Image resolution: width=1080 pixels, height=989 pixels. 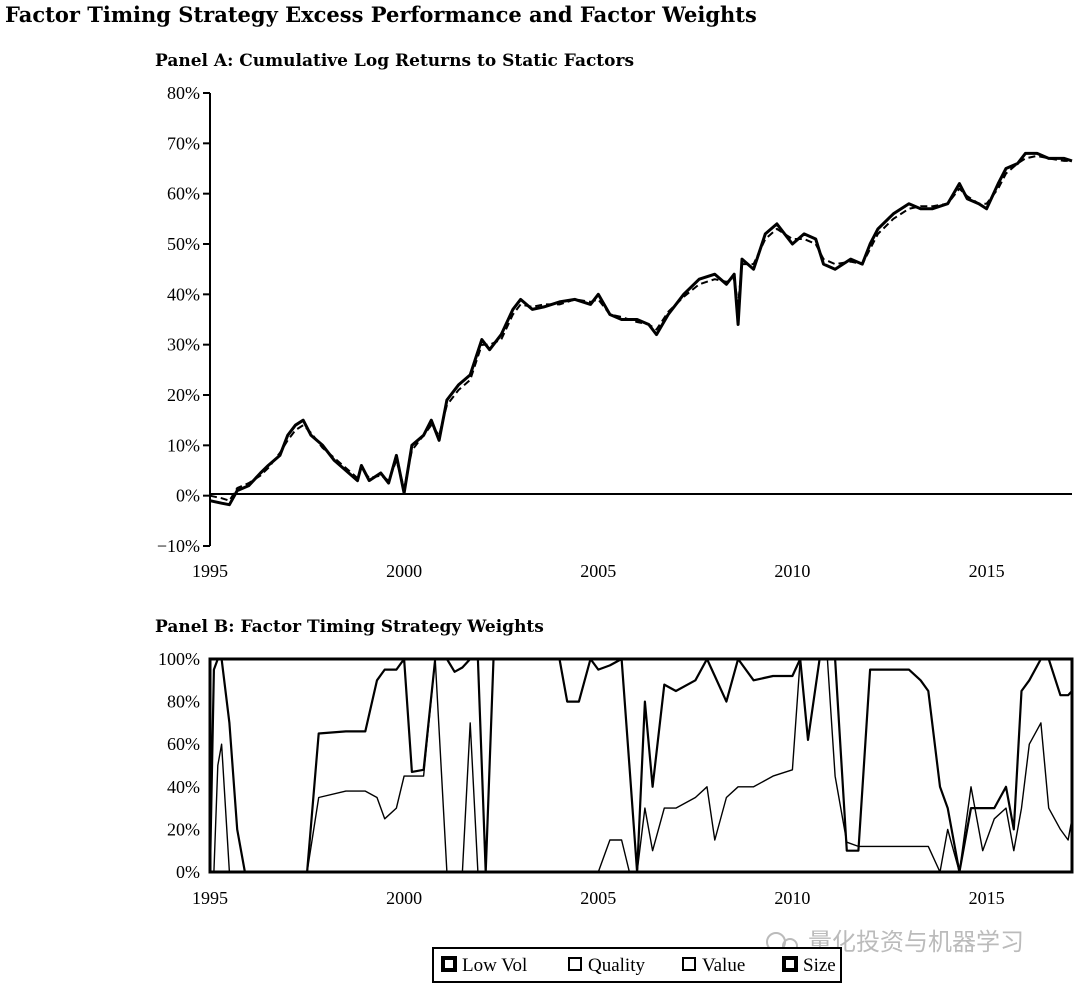 I want to click on panel-b-y-ticks: 100% 80% 60% 40% 20% 0%, so click(x=179, y=765).